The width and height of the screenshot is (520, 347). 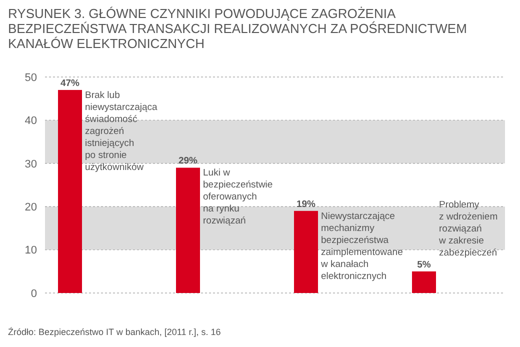 I want to click on data-label: 29%, so click(x=188, y=161).